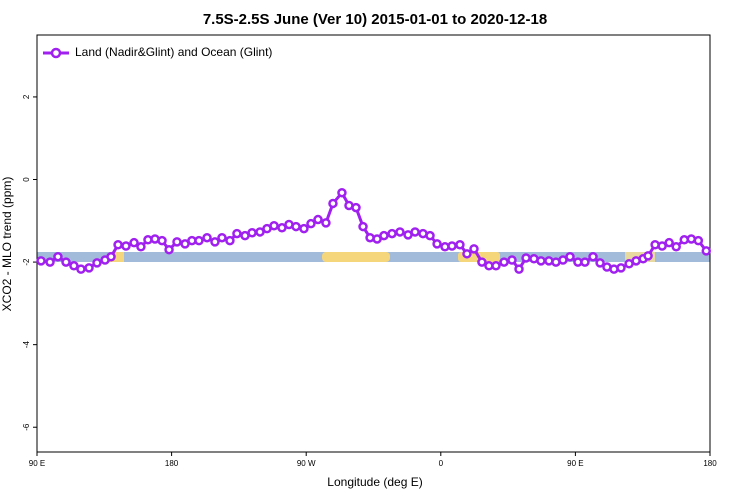 Image resolution: width=750 pixels, height=500 pixels. Describe the element at coordinates (306, 463) in the screenshot. I see `x-tick-label: 90 W` at that location.